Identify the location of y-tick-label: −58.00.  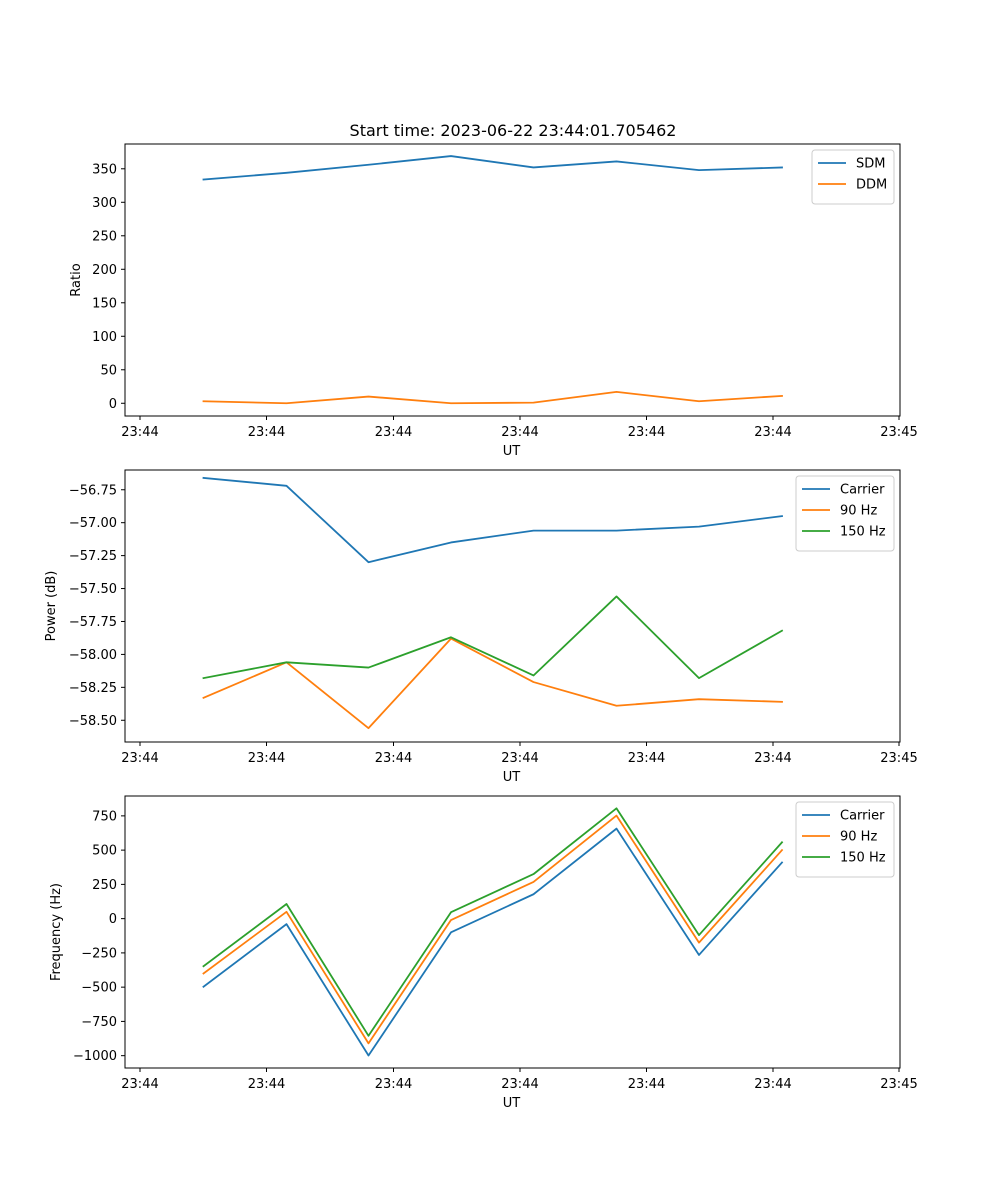
(93, 655).